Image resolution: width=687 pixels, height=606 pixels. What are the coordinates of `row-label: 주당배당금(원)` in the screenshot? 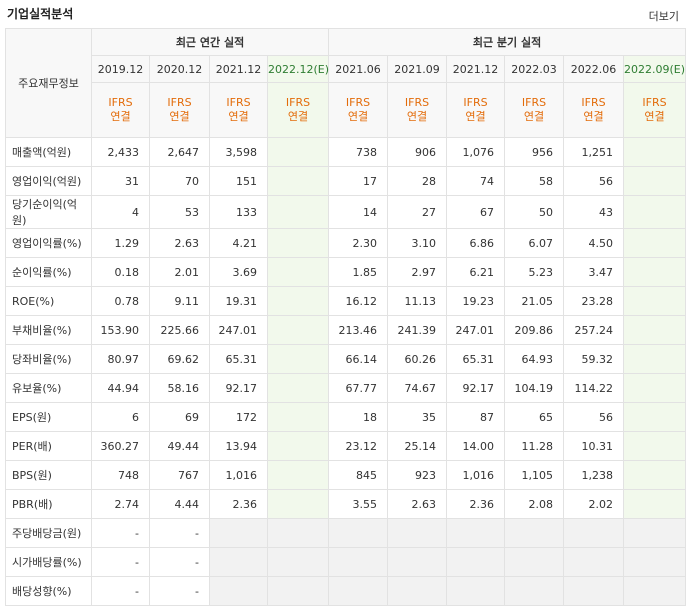 It's located at (48, 533).